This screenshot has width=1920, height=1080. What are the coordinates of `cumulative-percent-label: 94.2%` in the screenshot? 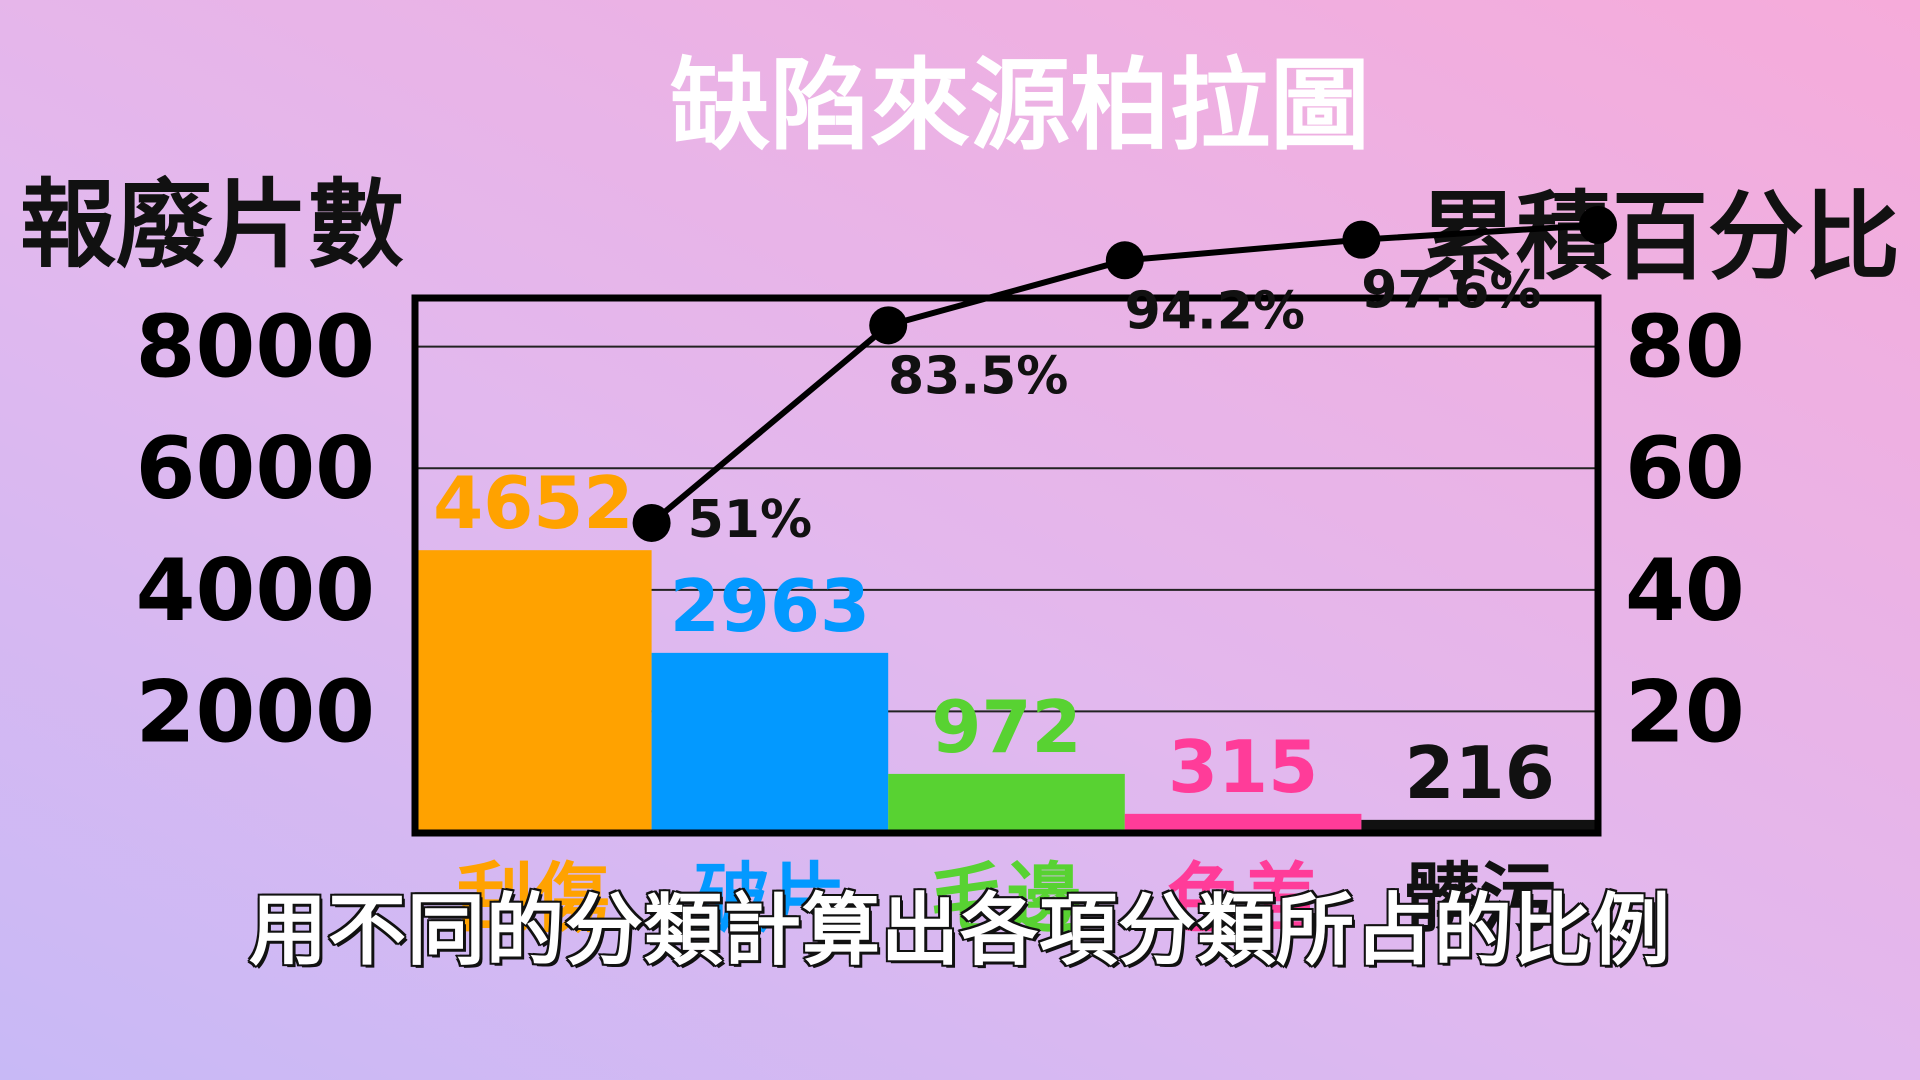 It's located at (1215, 311).